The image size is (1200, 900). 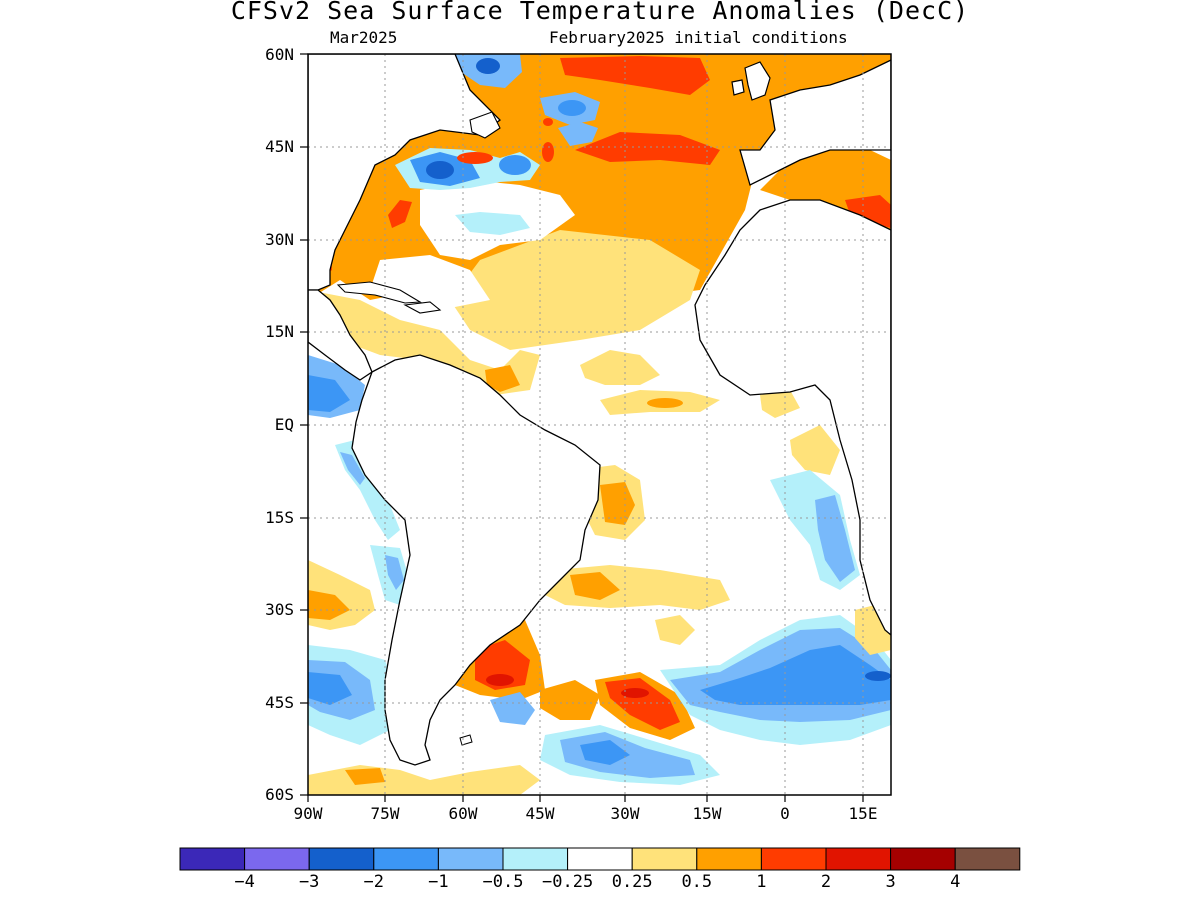 What do you see at coordinates (863, 813) in the screenshot?
I see `lon-label-15e: 15E` at bounding box center [863, 813].